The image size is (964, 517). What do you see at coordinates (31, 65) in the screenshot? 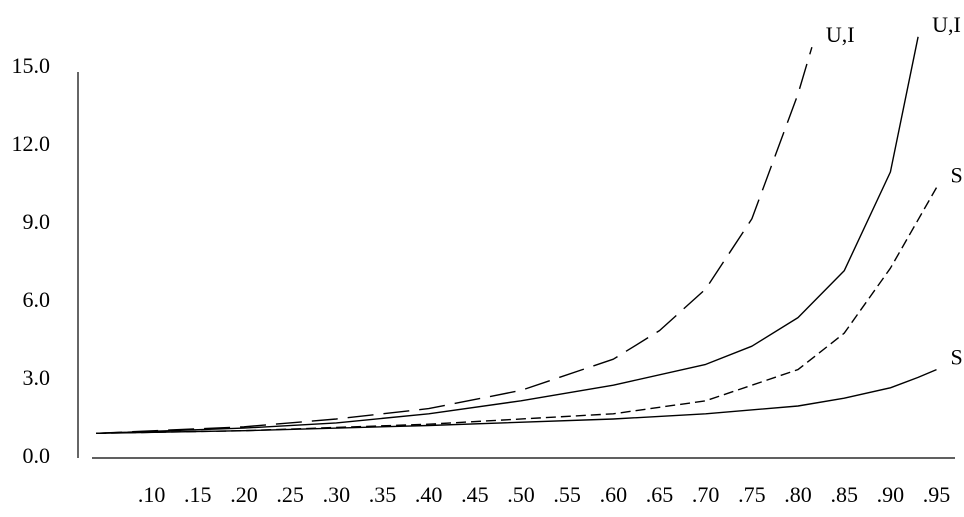
I see `y-tick-label: 15.0` at bounding box center [31, 65].